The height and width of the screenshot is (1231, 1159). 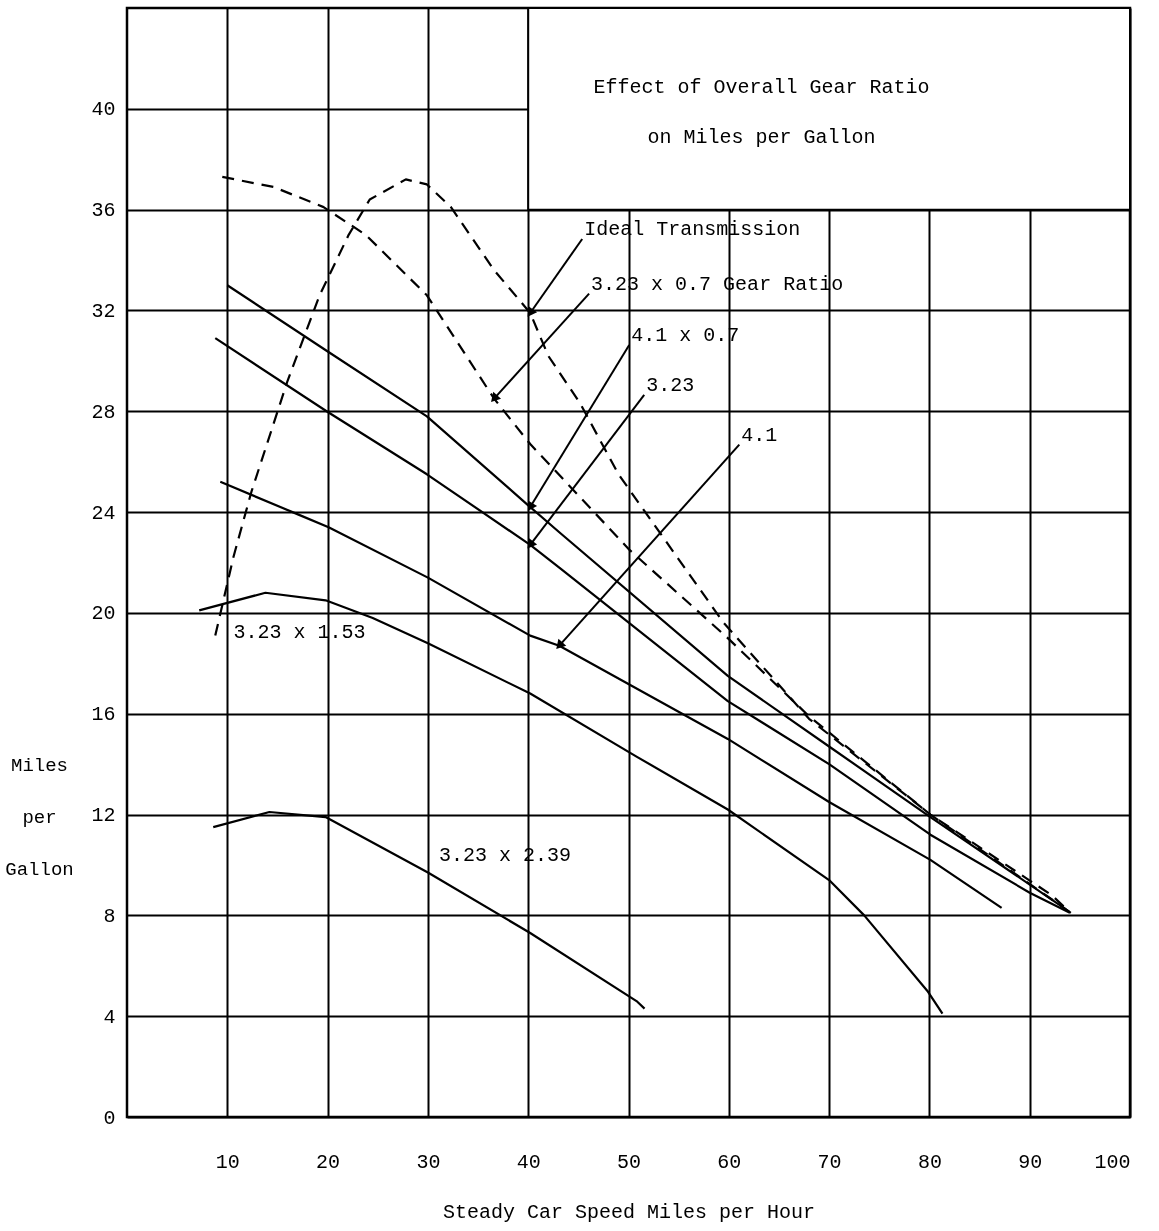 What do you see at coordinates (629, 1162) in the screenshot?
I see `x-tick-label: 50` at bounding box center [629, 1162].